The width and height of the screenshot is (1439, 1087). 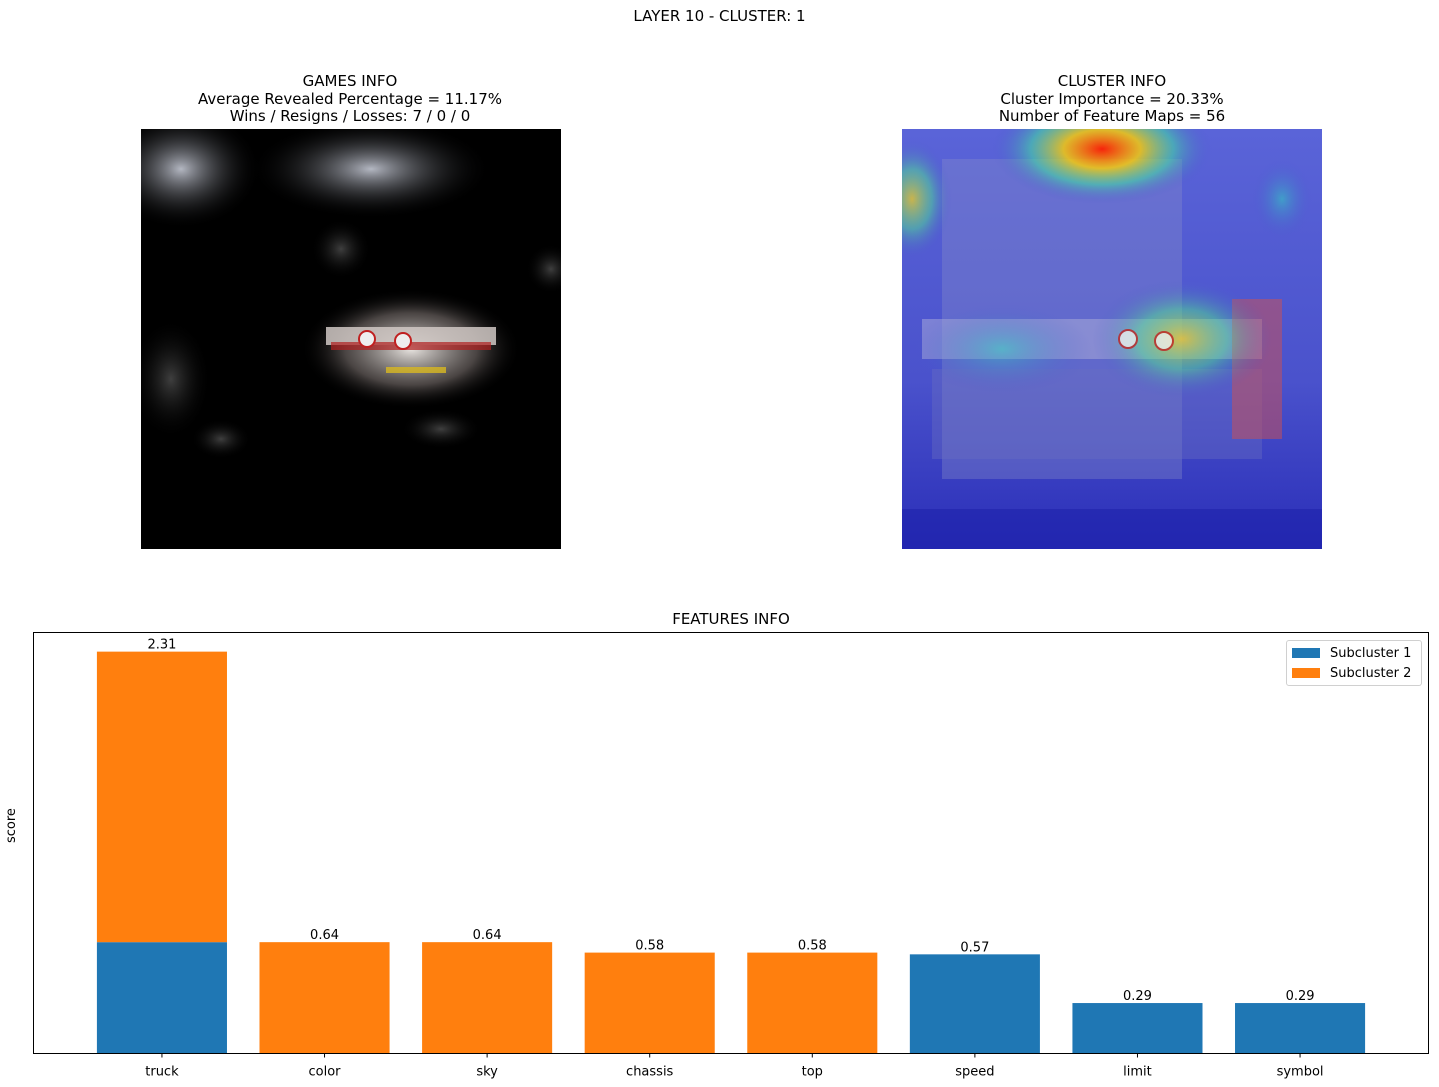 I want to click on x-tick-label-speed: speed, so click(x=974, y=1072).